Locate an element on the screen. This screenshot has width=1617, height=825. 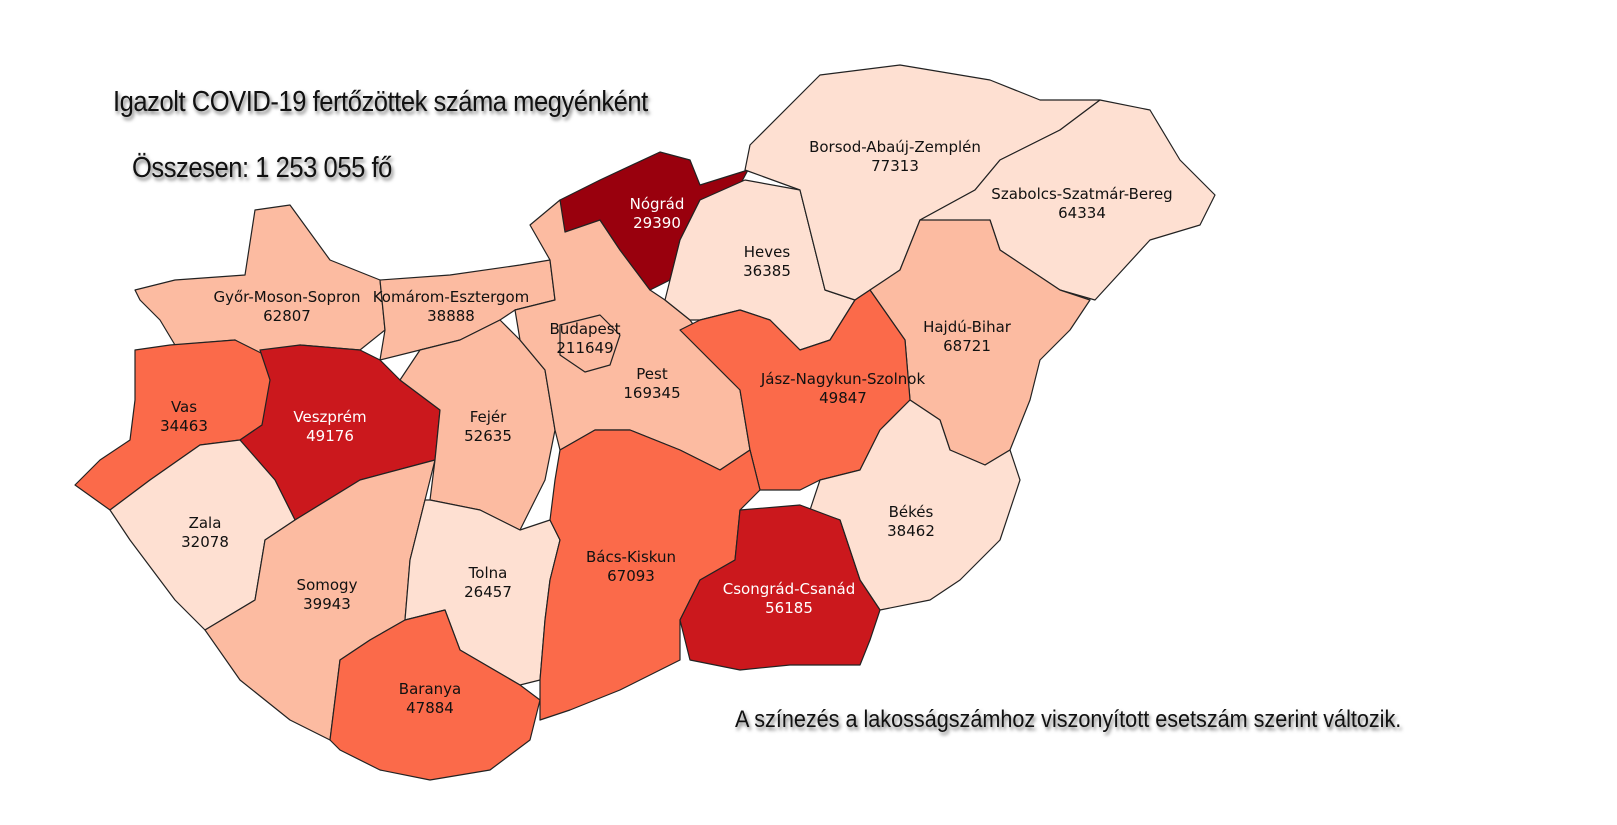
county-label: Somogy 39943 is located at coordinates (327, 595).